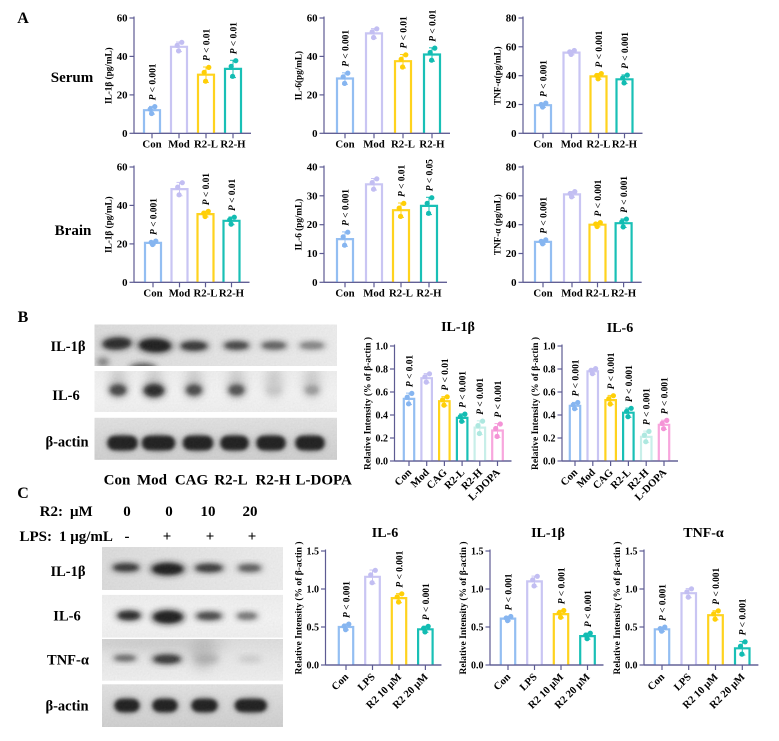 The height and width of the screenshot is (741, 779). I want to click on svg-text: L-DOPA, so click(324, 481).